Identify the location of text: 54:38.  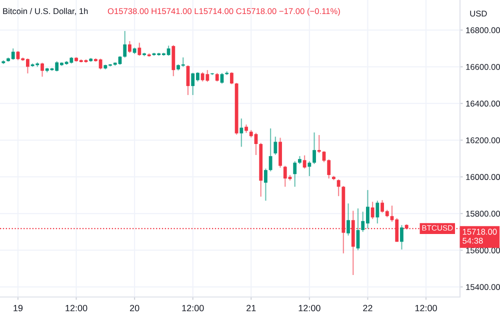
(472, 241).